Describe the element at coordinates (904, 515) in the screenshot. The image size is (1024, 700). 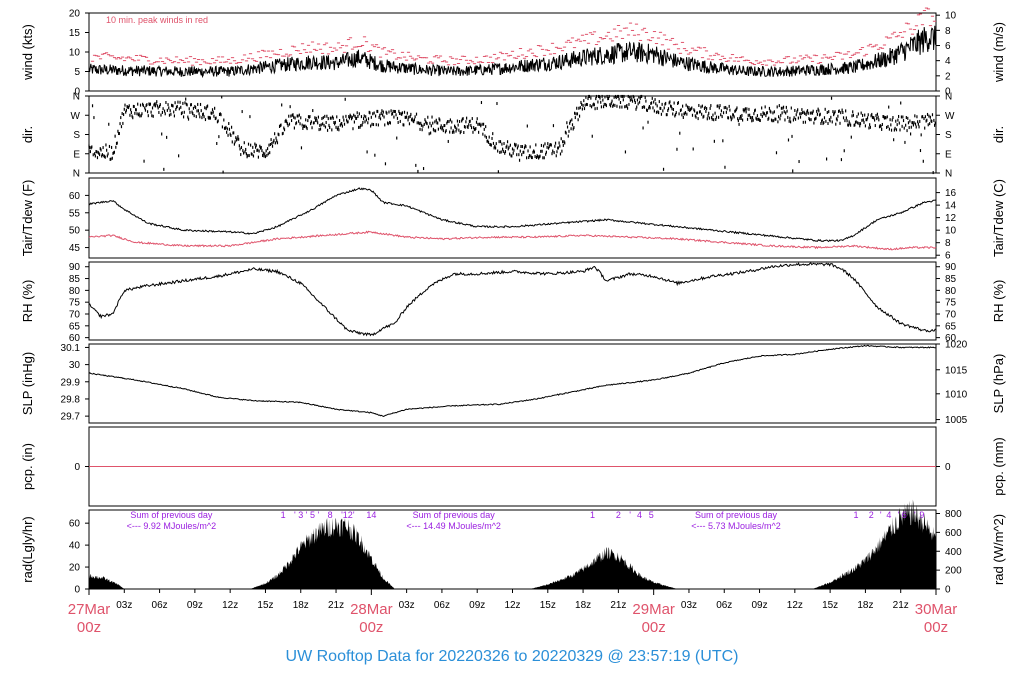
I see `rad-hour-mark: 6` at that location.